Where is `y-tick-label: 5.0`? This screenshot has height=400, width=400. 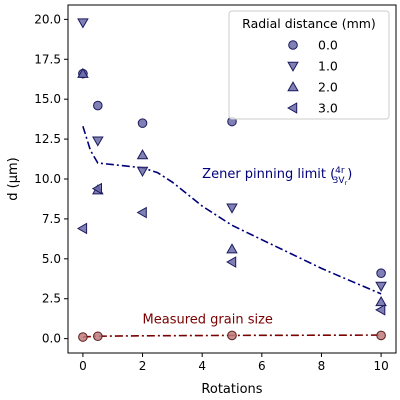
y-tick-label: 5.0 is located at coordinates (51, 259).